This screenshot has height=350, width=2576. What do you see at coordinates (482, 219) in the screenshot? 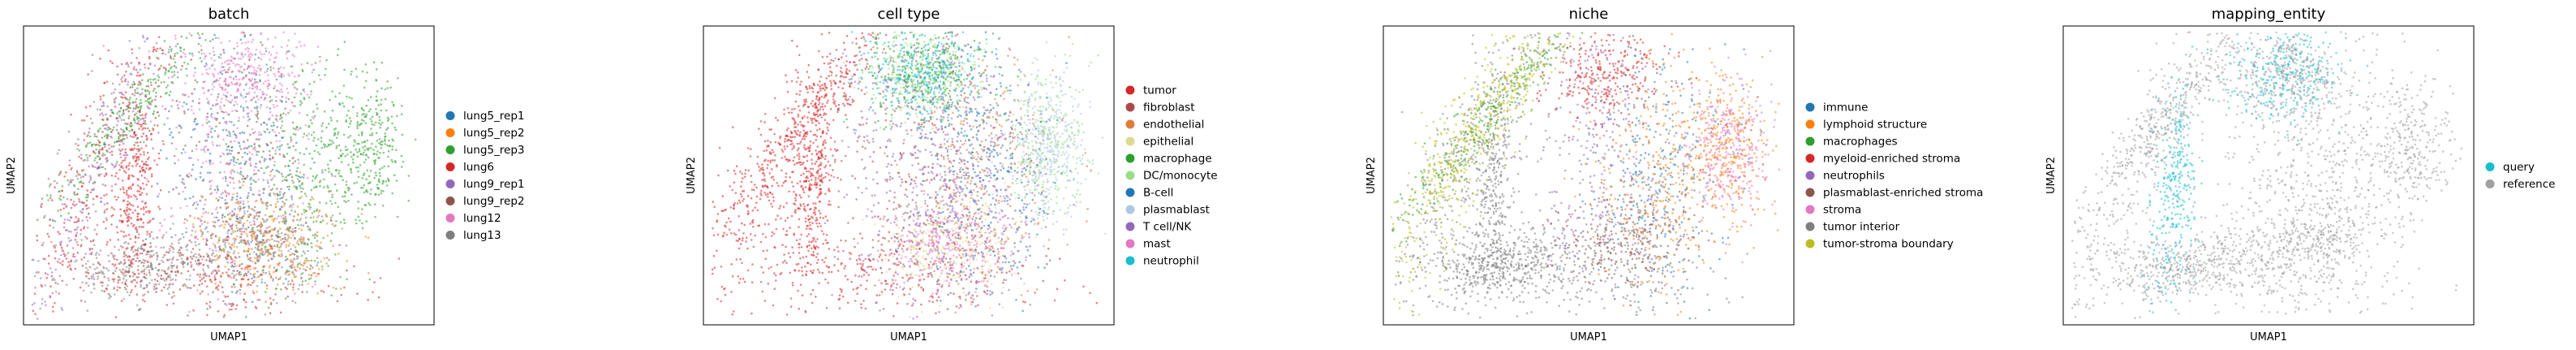
I see `legend-label: lung12` at bounding box center [482, 219].